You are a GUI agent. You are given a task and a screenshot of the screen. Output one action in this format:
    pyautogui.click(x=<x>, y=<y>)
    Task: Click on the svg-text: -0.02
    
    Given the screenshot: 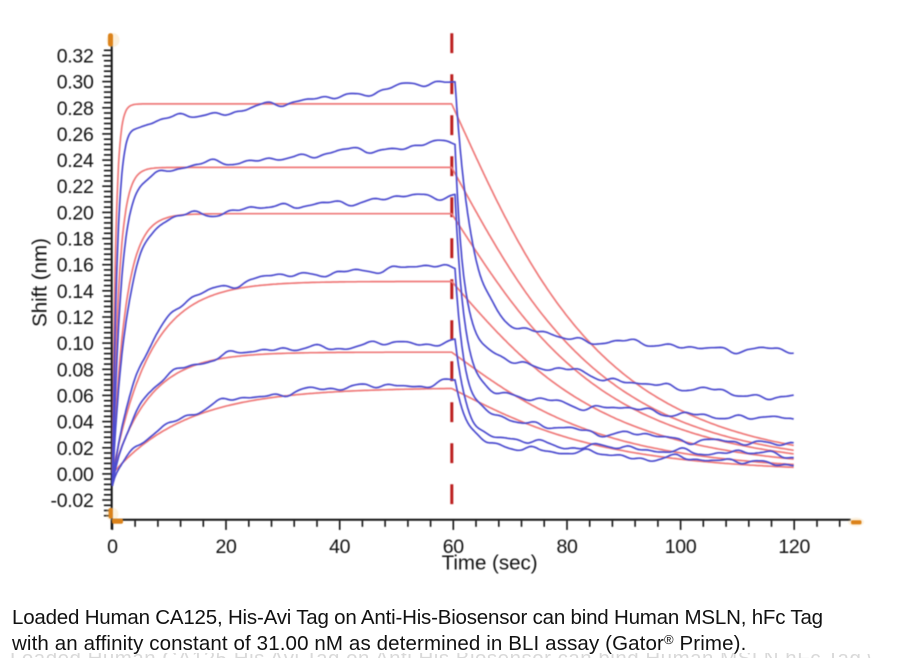 What is the action you would take?
    pyautogui.click(x=72, y=501)
    